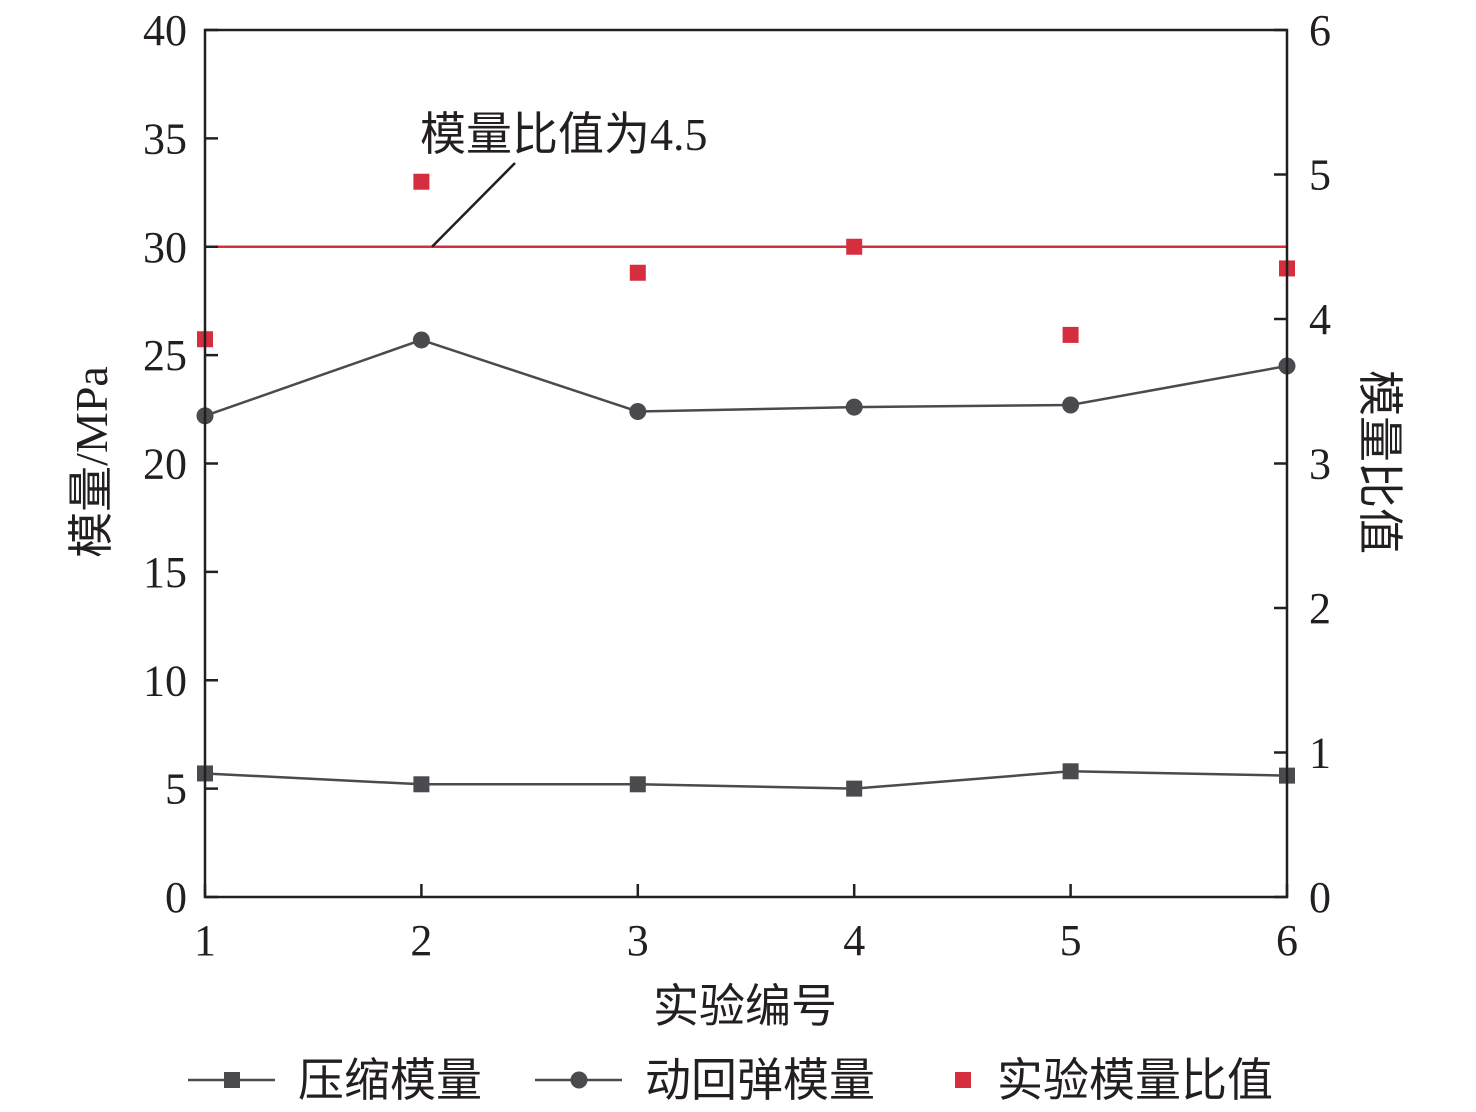 The height and width of the screenshot is (1112, 1476). What do you see at coordinates (176, 897) in the screenshot?
I see `left-tick-label: 0` at bounding box center [176, 897].